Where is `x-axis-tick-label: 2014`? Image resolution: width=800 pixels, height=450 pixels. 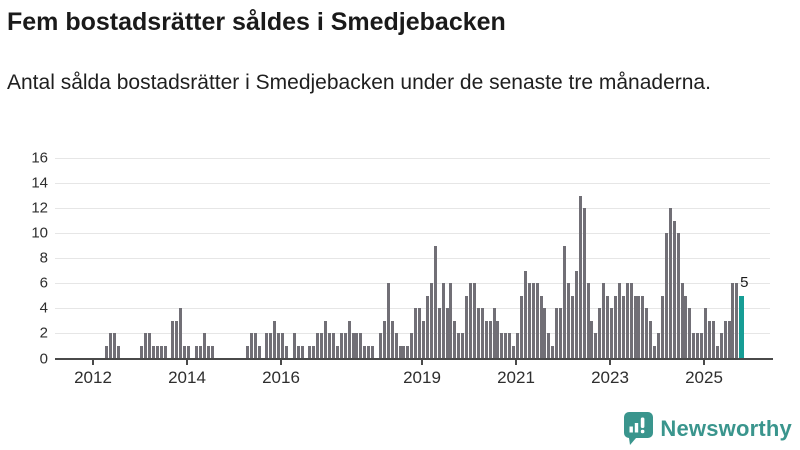 x-axis-tick-label: 2014 is located at coordinates (187, 377).